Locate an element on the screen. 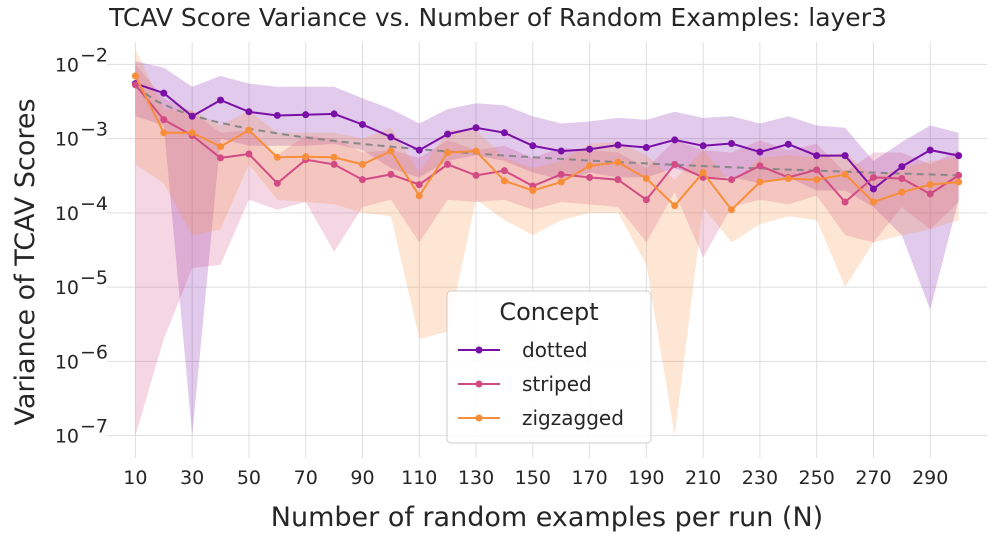 This screenshot has height=537, width=997. x-axis-label: Number of random examples per run (N) is located at coordinates (547, 517).